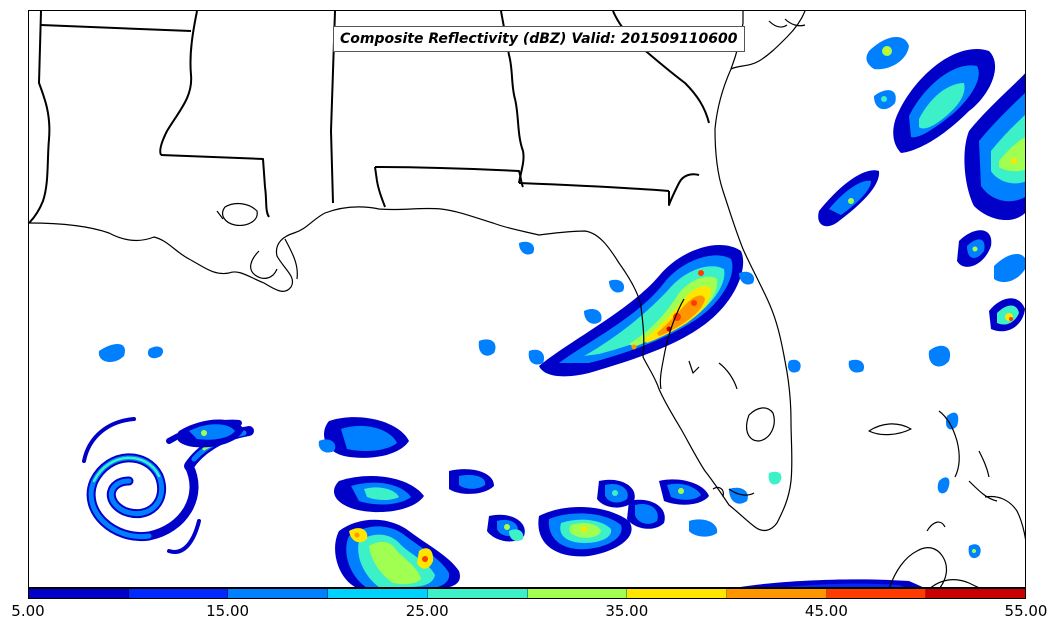 The image size is (1060, 633). I want to click on colorbar-tick-label: 15.00, so click(228, 611).